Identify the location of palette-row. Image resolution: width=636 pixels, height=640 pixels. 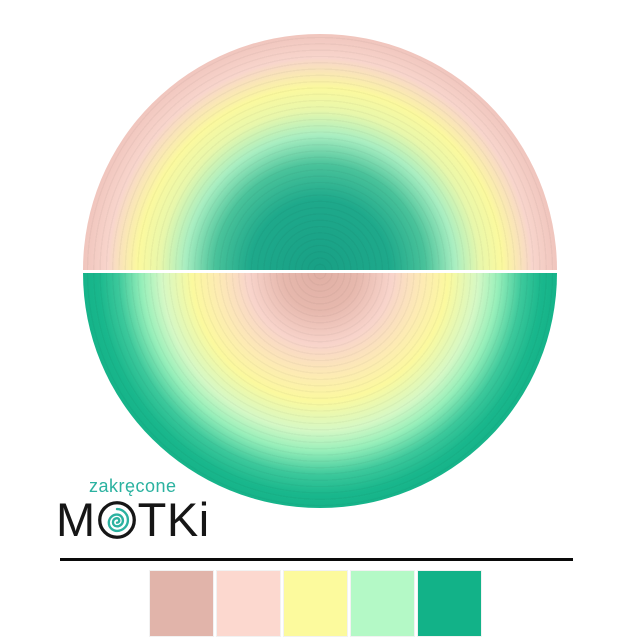
(315, 603).